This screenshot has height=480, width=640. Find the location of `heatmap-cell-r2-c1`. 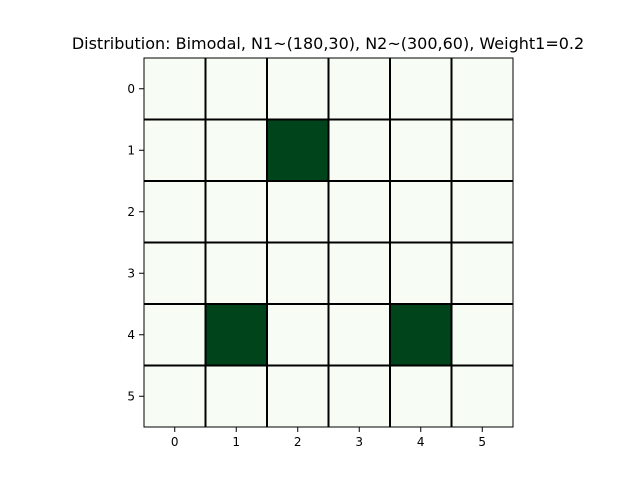

heatmap-cell-r2-c1 is located at coordinates (236, 212).